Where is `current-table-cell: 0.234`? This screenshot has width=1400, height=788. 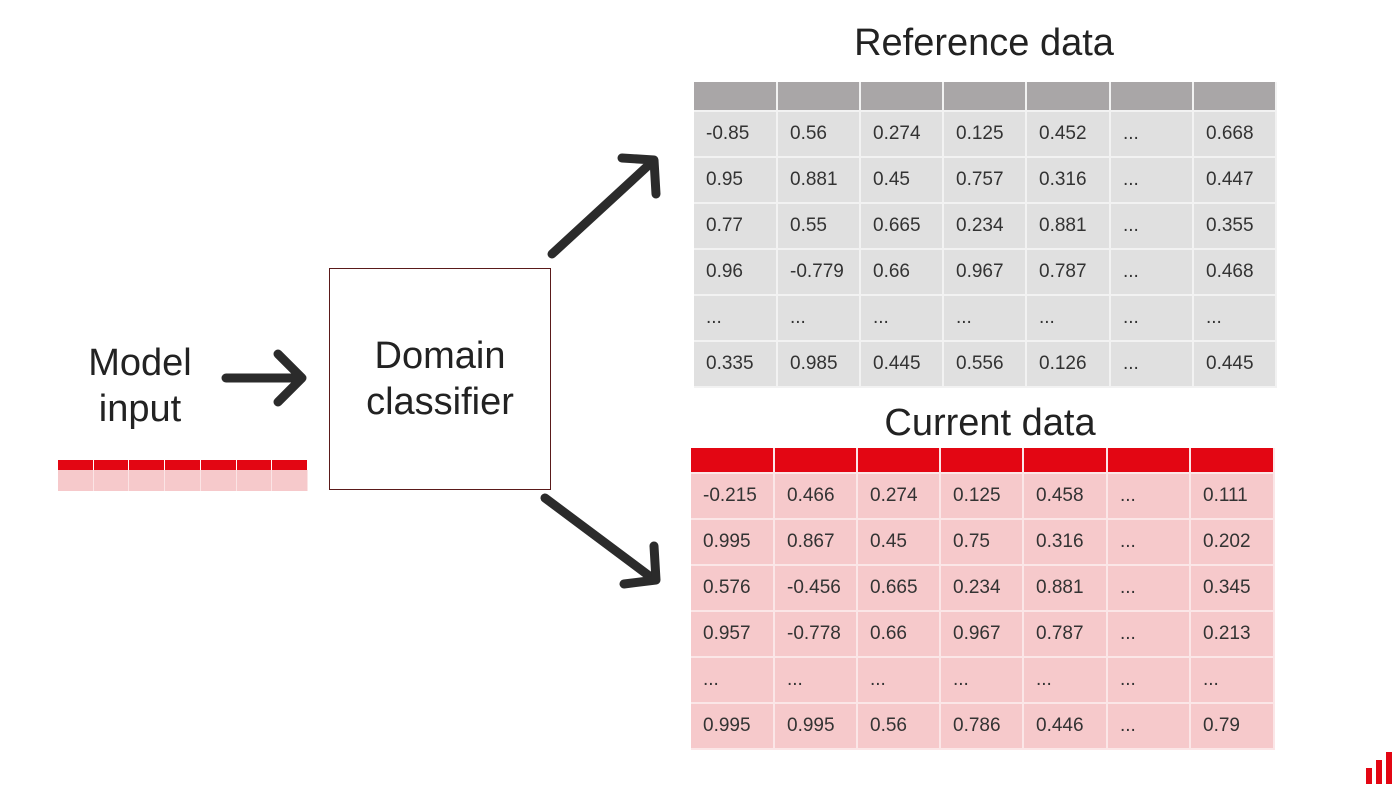 current-table-cell: 0.234 is located at coordinates (982, 588).